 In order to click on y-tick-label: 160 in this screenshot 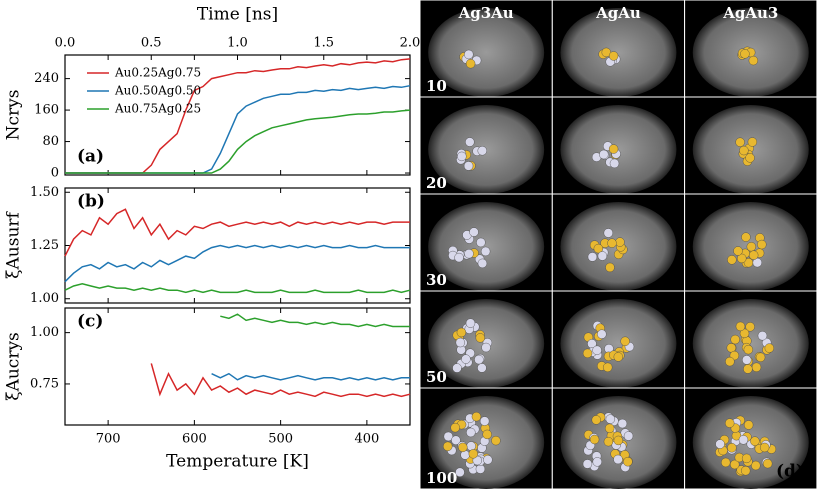, I will do `click(46, 110)`.